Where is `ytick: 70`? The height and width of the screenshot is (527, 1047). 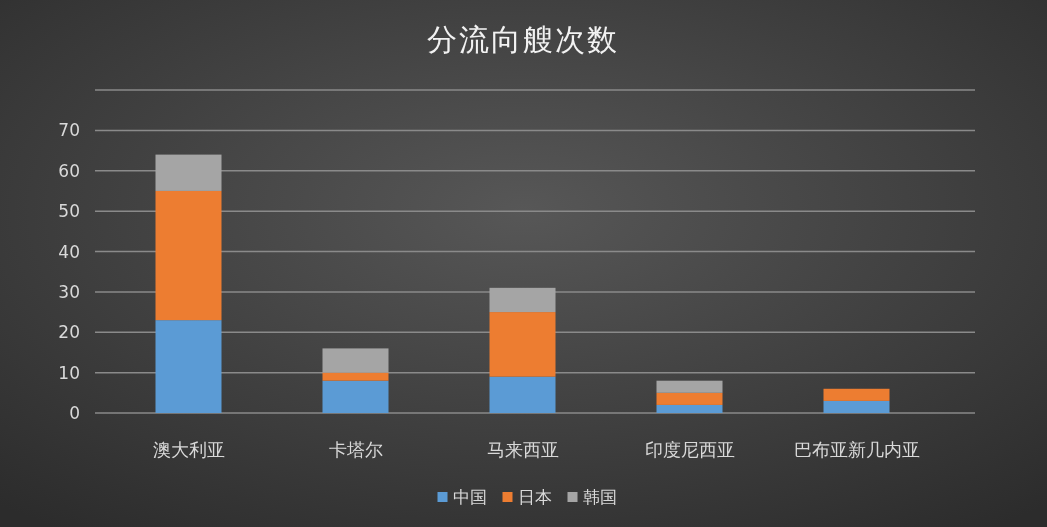 ytick: 70 is located at coordinates (69, 130).